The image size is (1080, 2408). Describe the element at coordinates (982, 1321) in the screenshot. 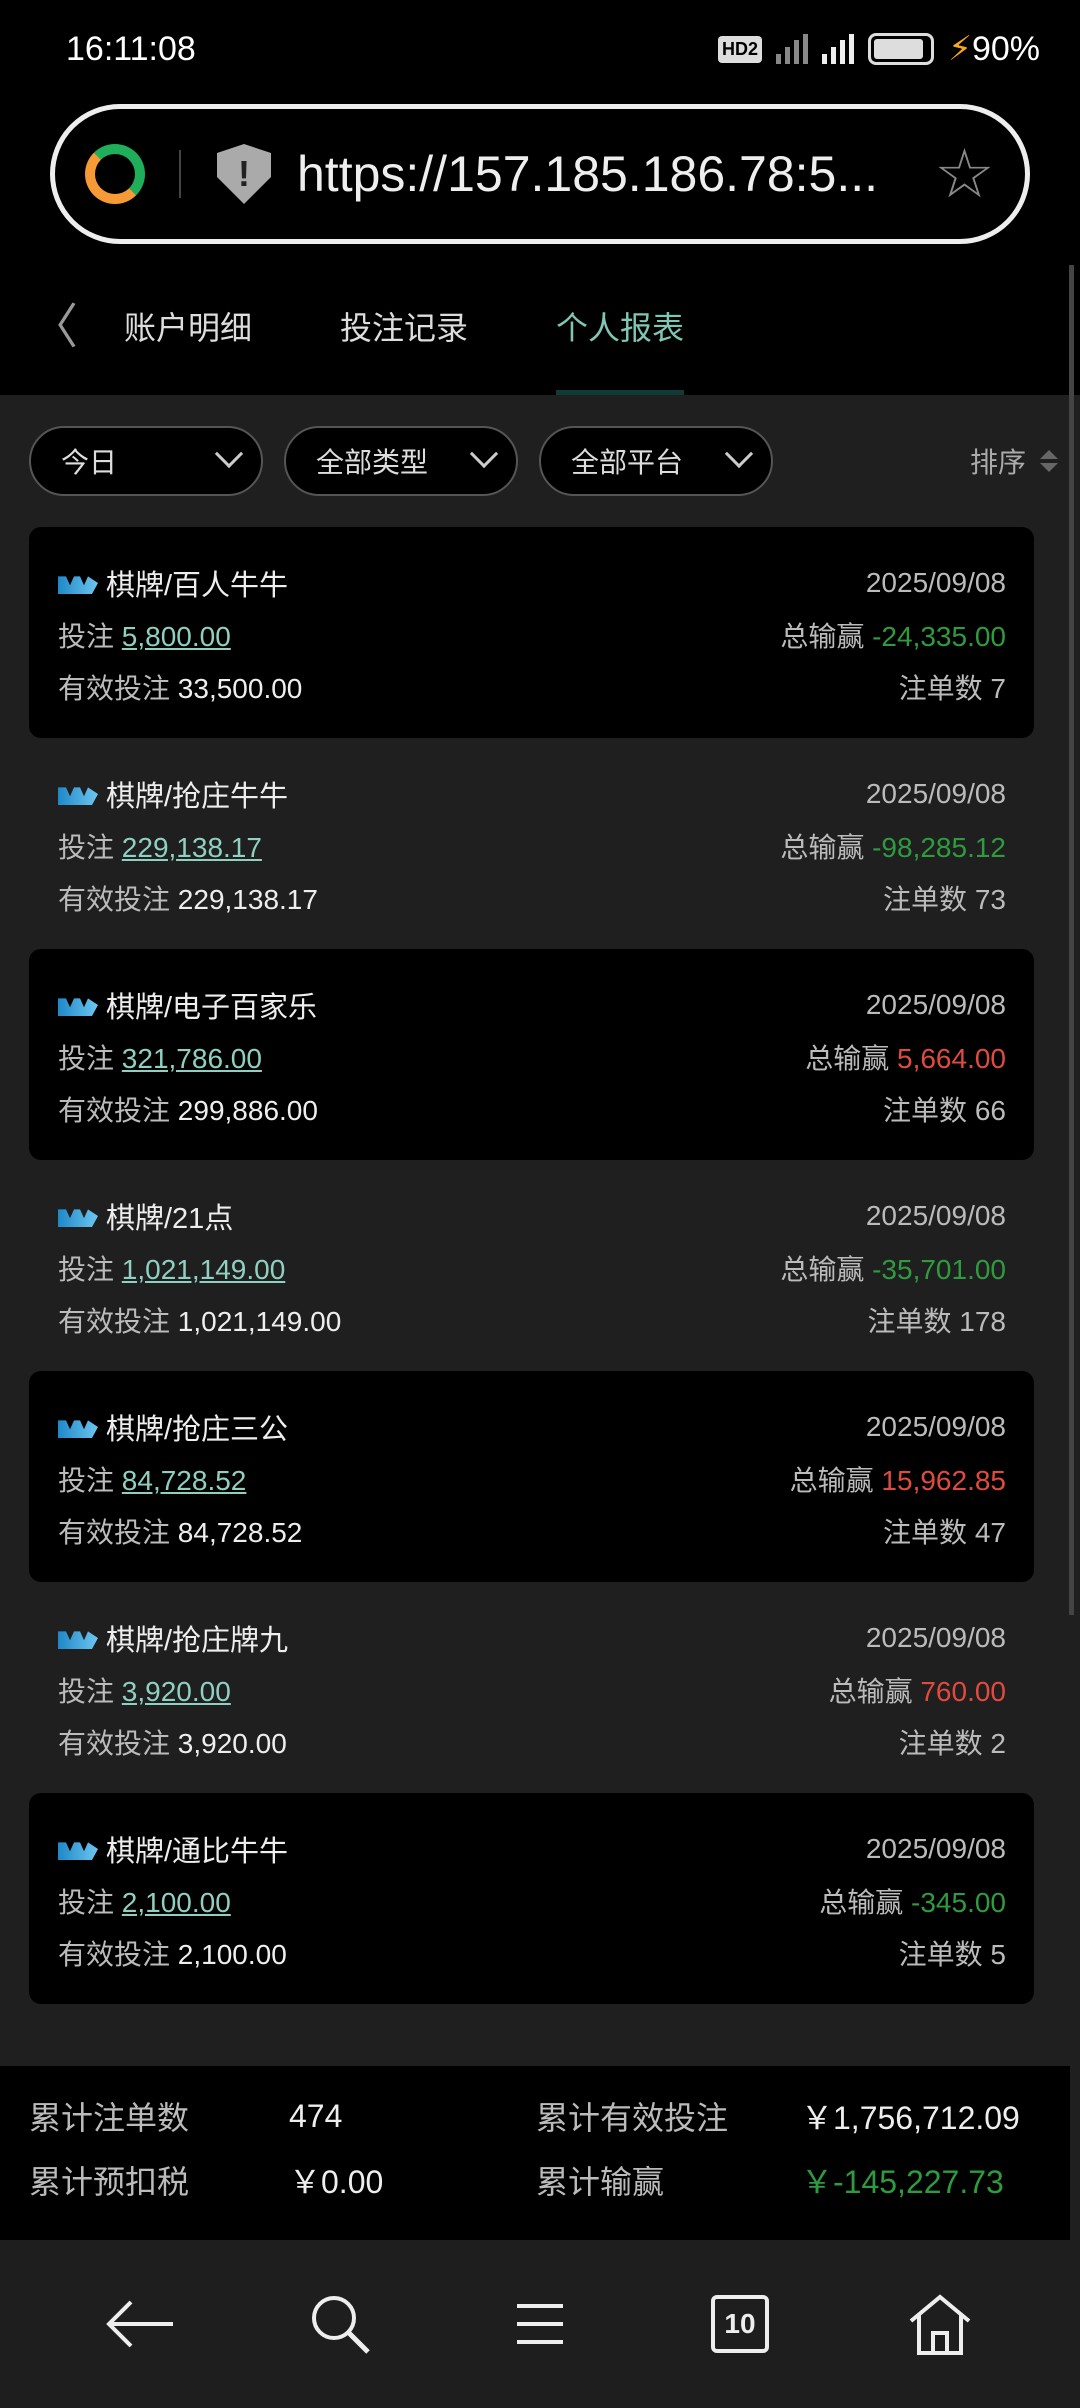

I see `count-value: 178` at that location.